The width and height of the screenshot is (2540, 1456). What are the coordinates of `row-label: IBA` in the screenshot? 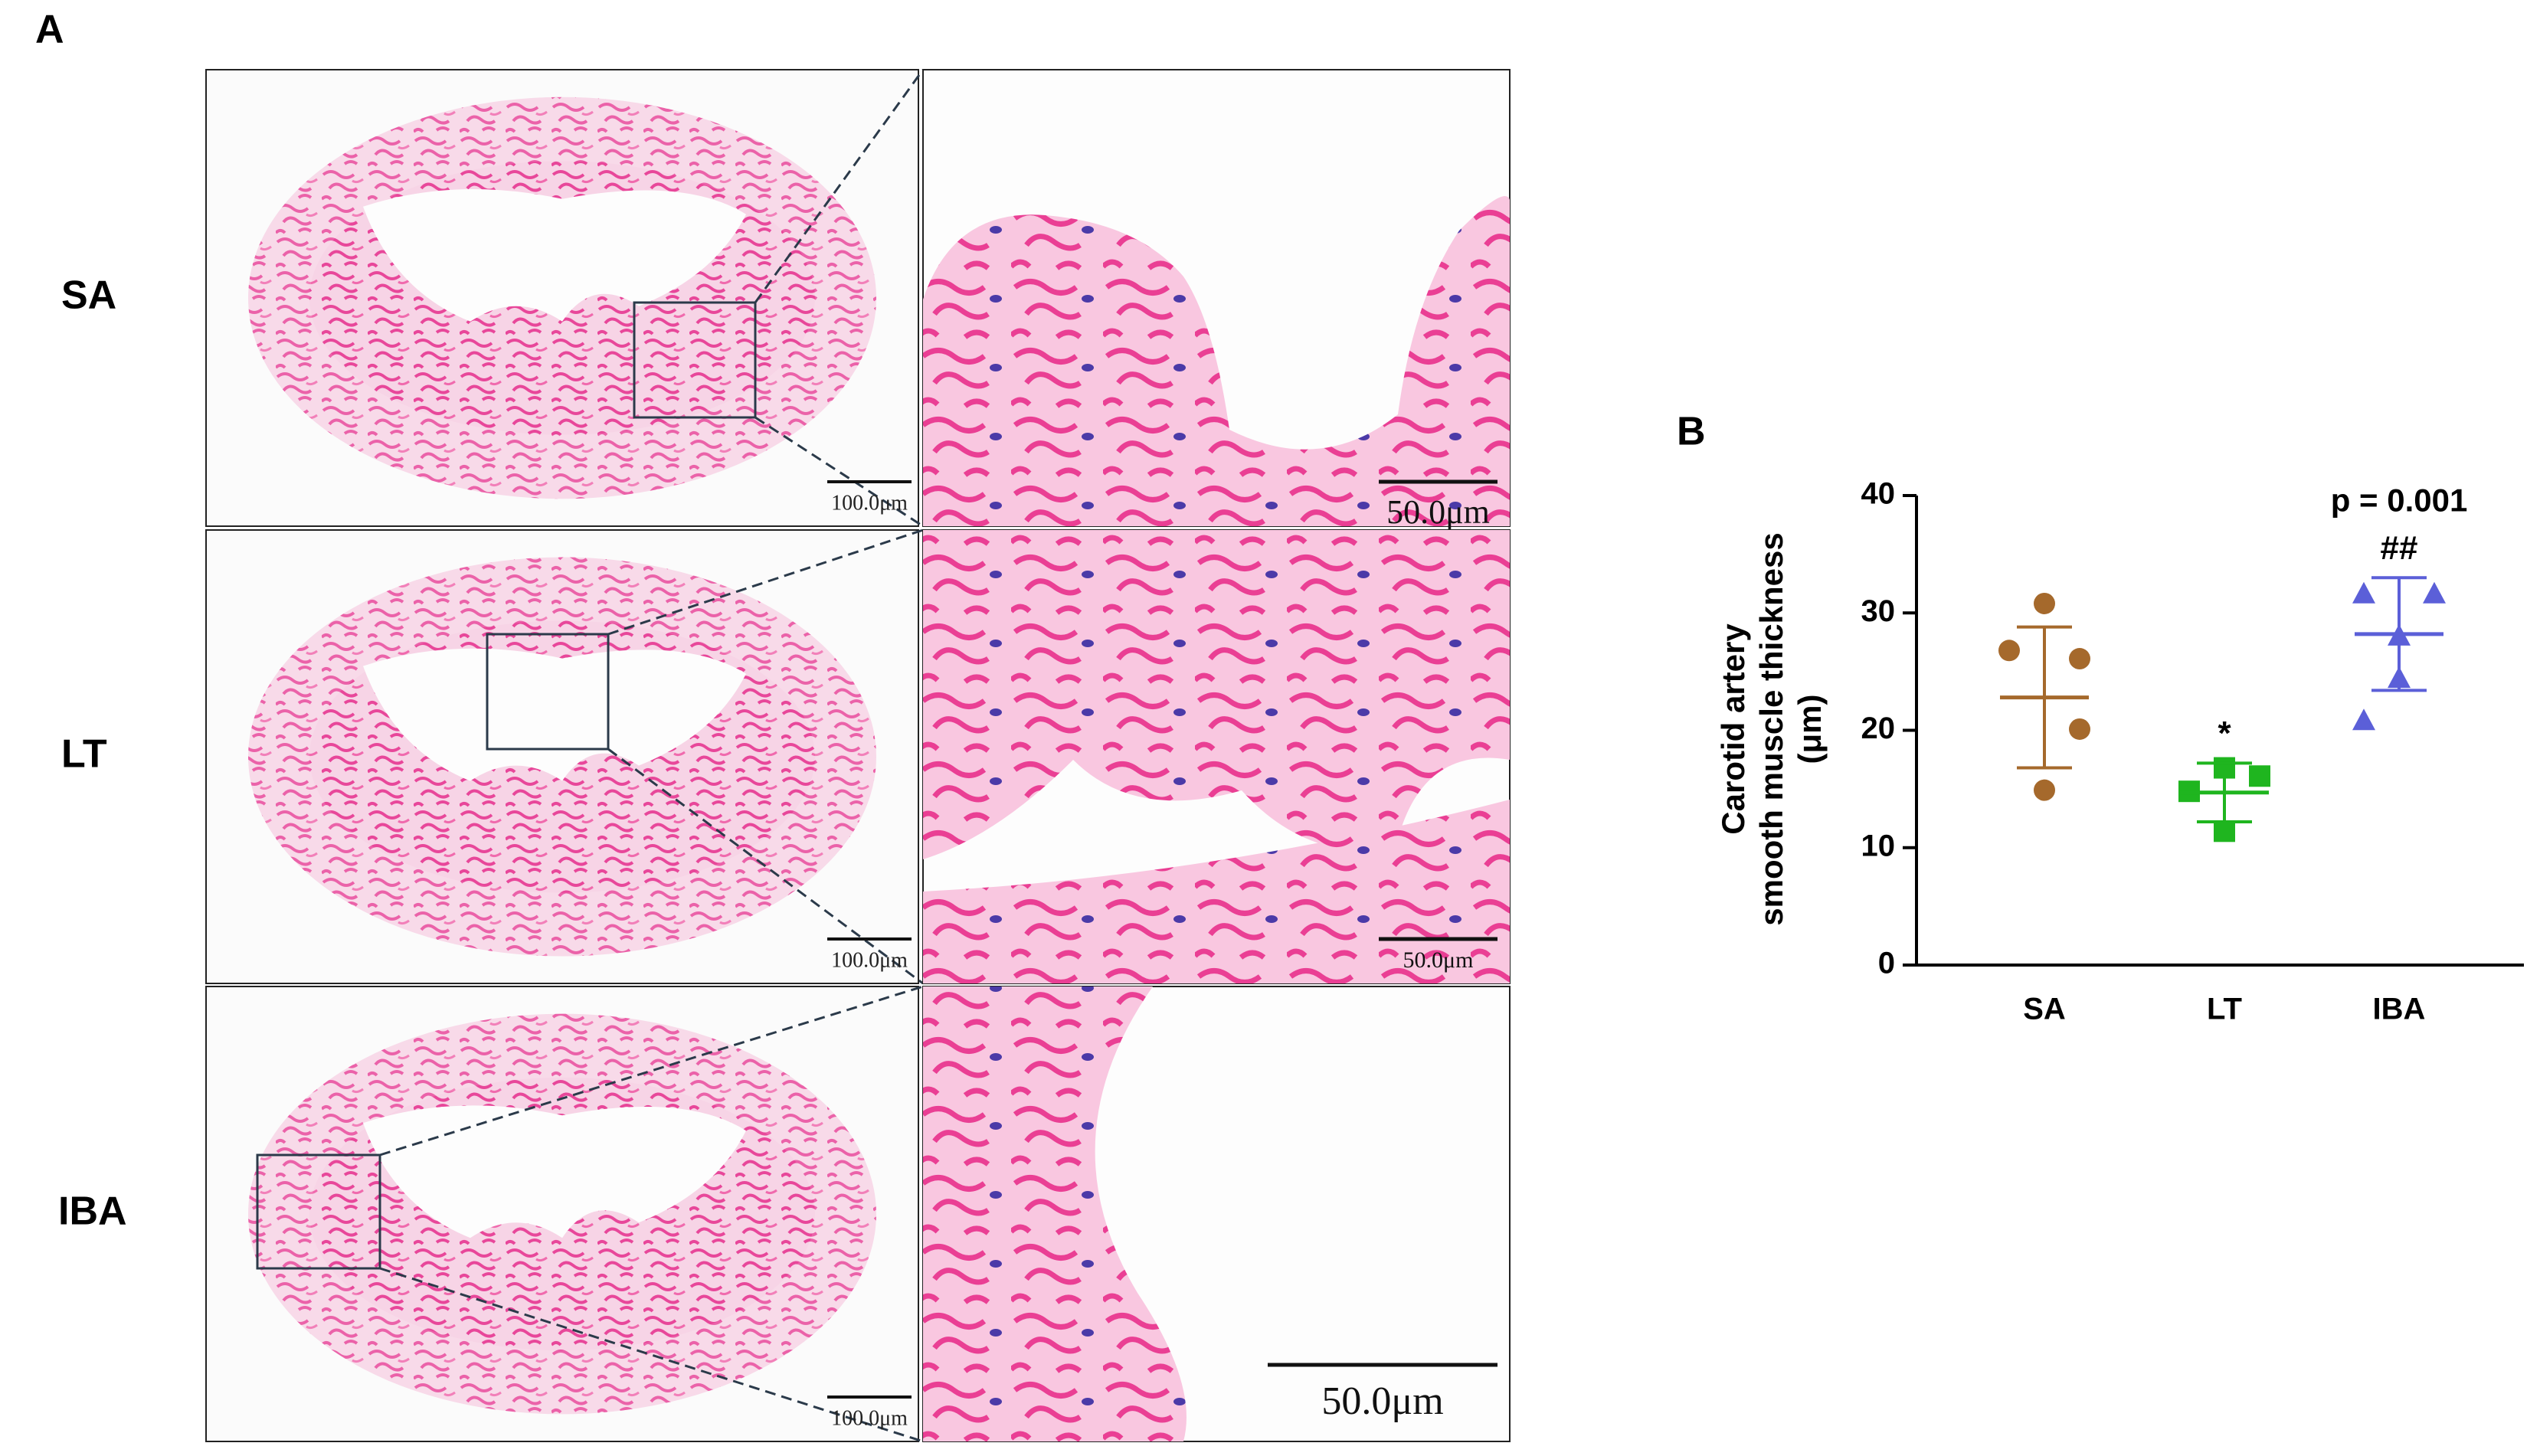 It's located at (93, 1212).